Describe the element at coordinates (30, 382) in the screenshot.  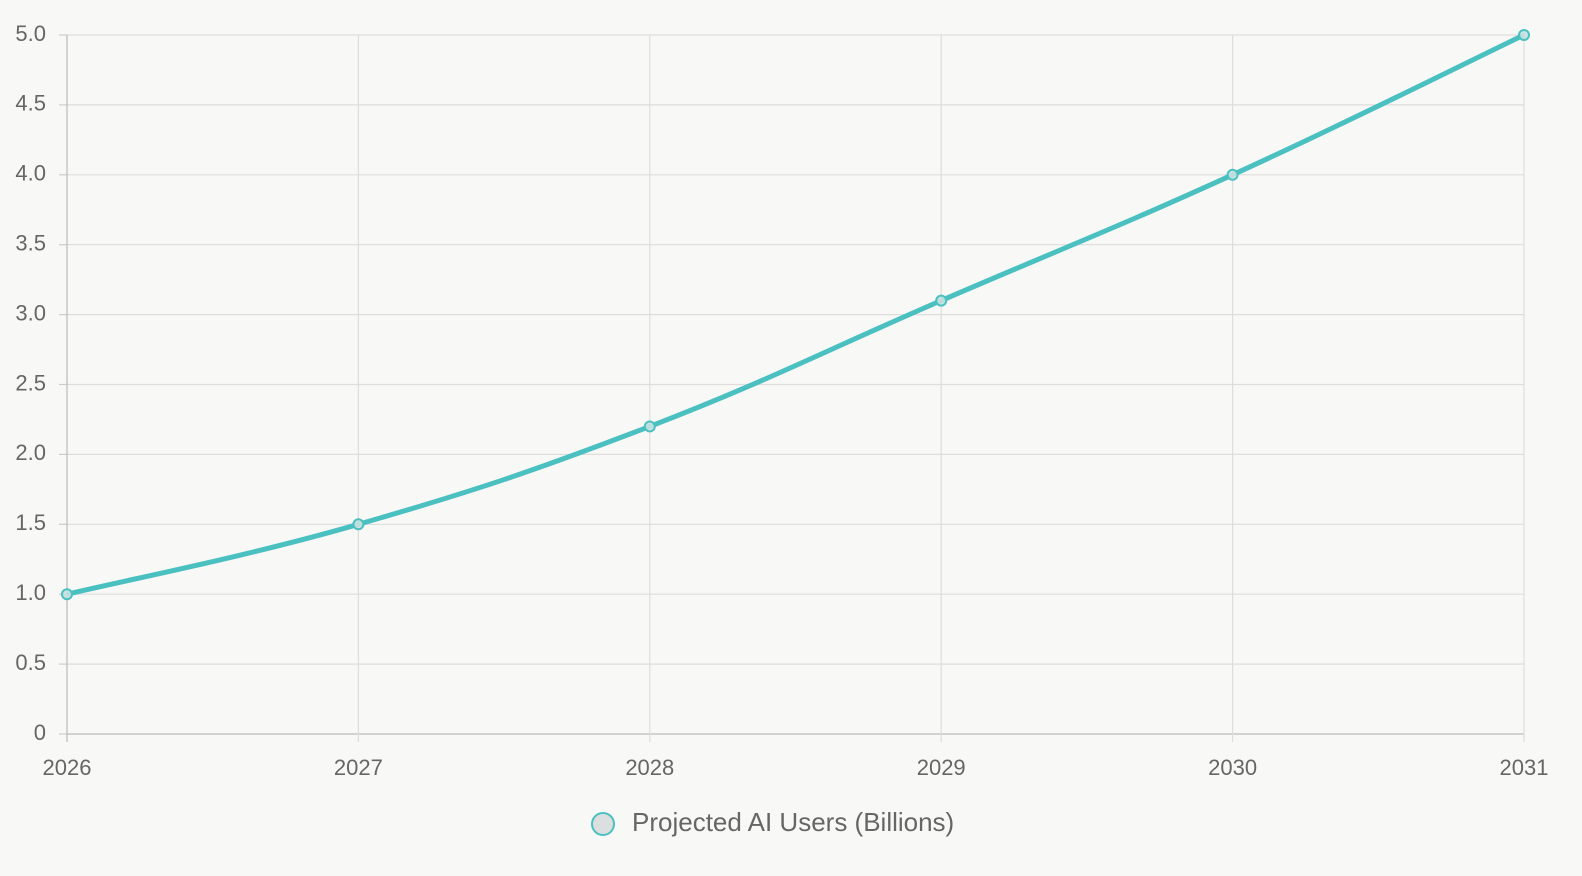
I see `y-tick-label: 2.5` at that location.